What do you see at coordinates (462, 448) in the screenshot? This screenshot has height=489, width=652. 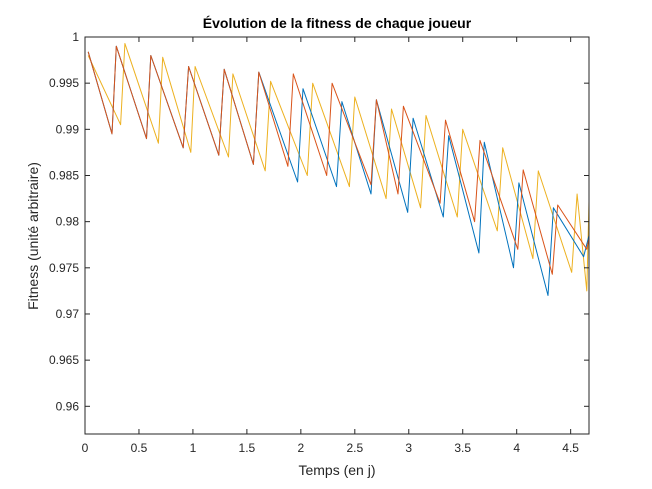 I see `x-tick-label: 3.5` at bounding box center [462, 448].